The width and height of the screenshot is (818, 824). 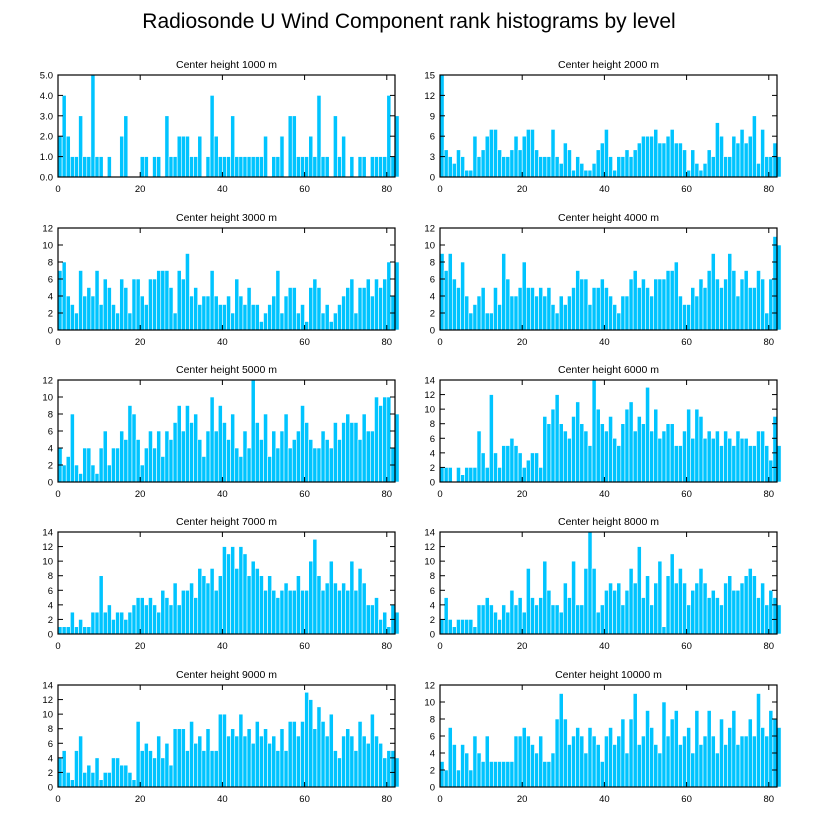 What do you see at coordinates (432, 771) in the screenshot?
I see `y-tick-label: 2` at bounding box center [432, 771].